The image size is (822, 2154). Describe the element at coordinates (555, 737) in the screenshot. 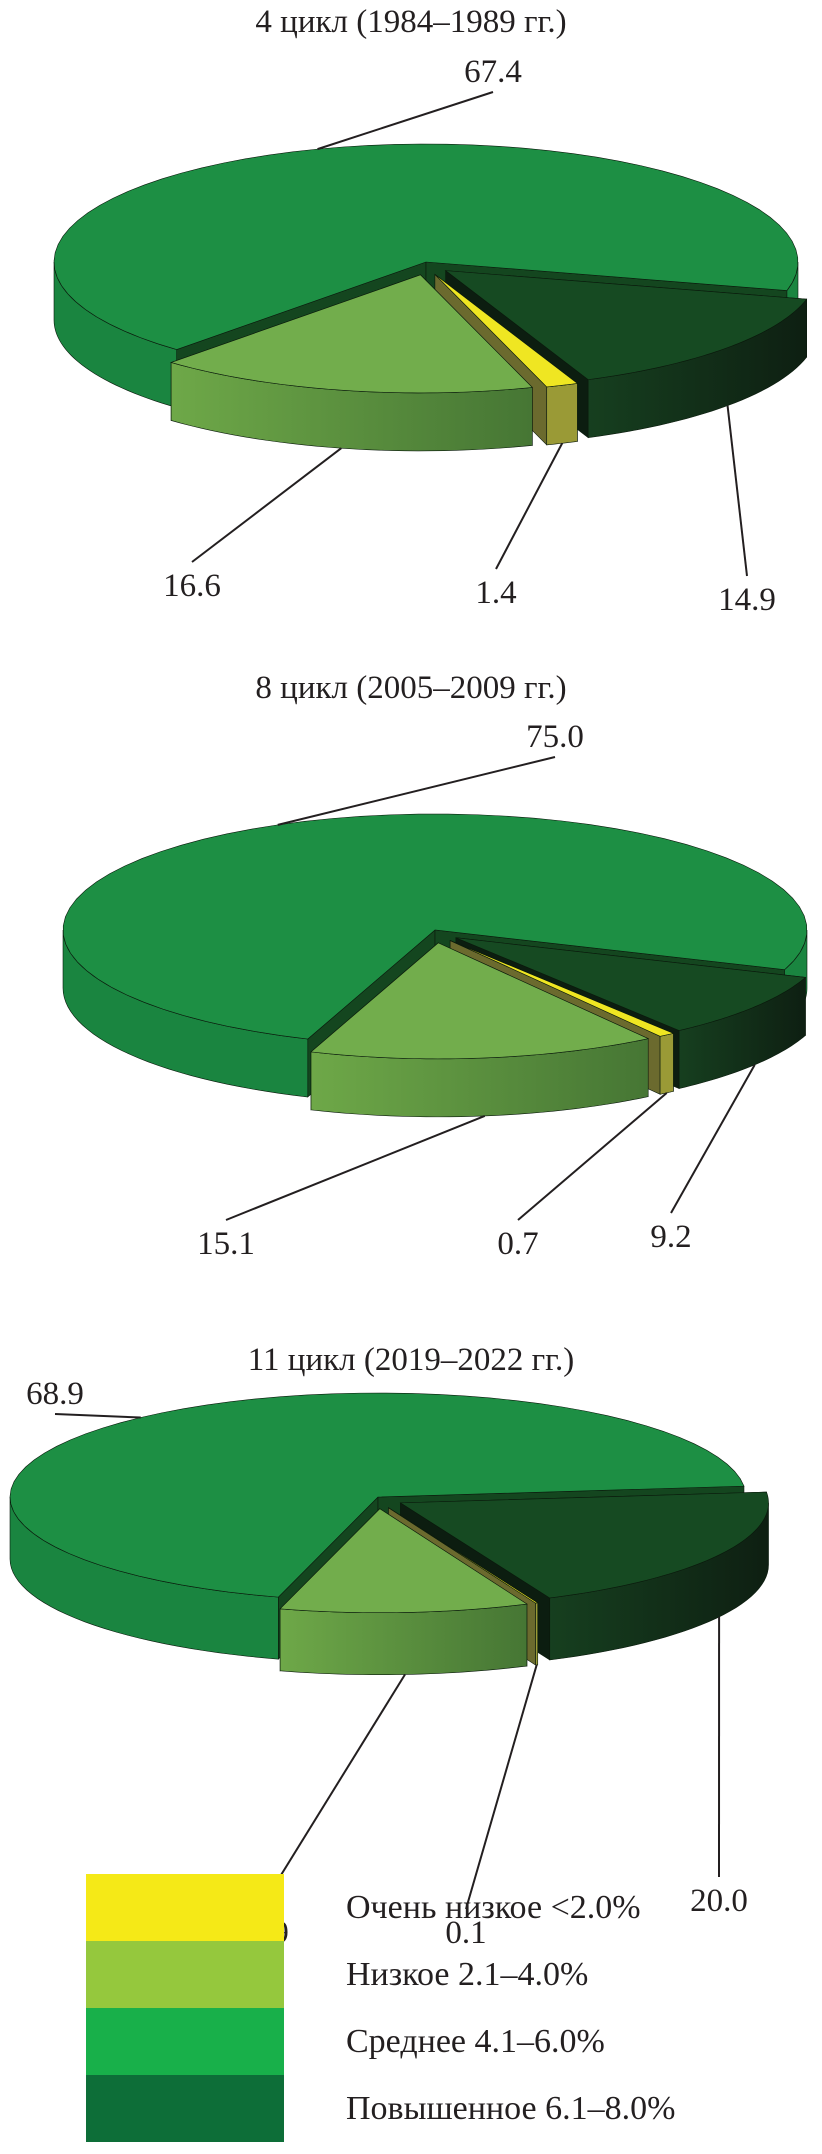

I see `data-label-medium: 75.0` at that location.